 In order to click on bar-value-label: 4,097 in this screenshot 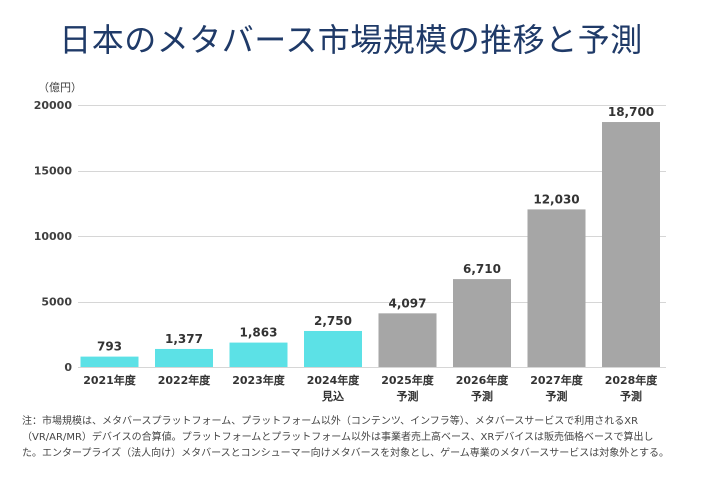, I will do `click(408, 303)`.